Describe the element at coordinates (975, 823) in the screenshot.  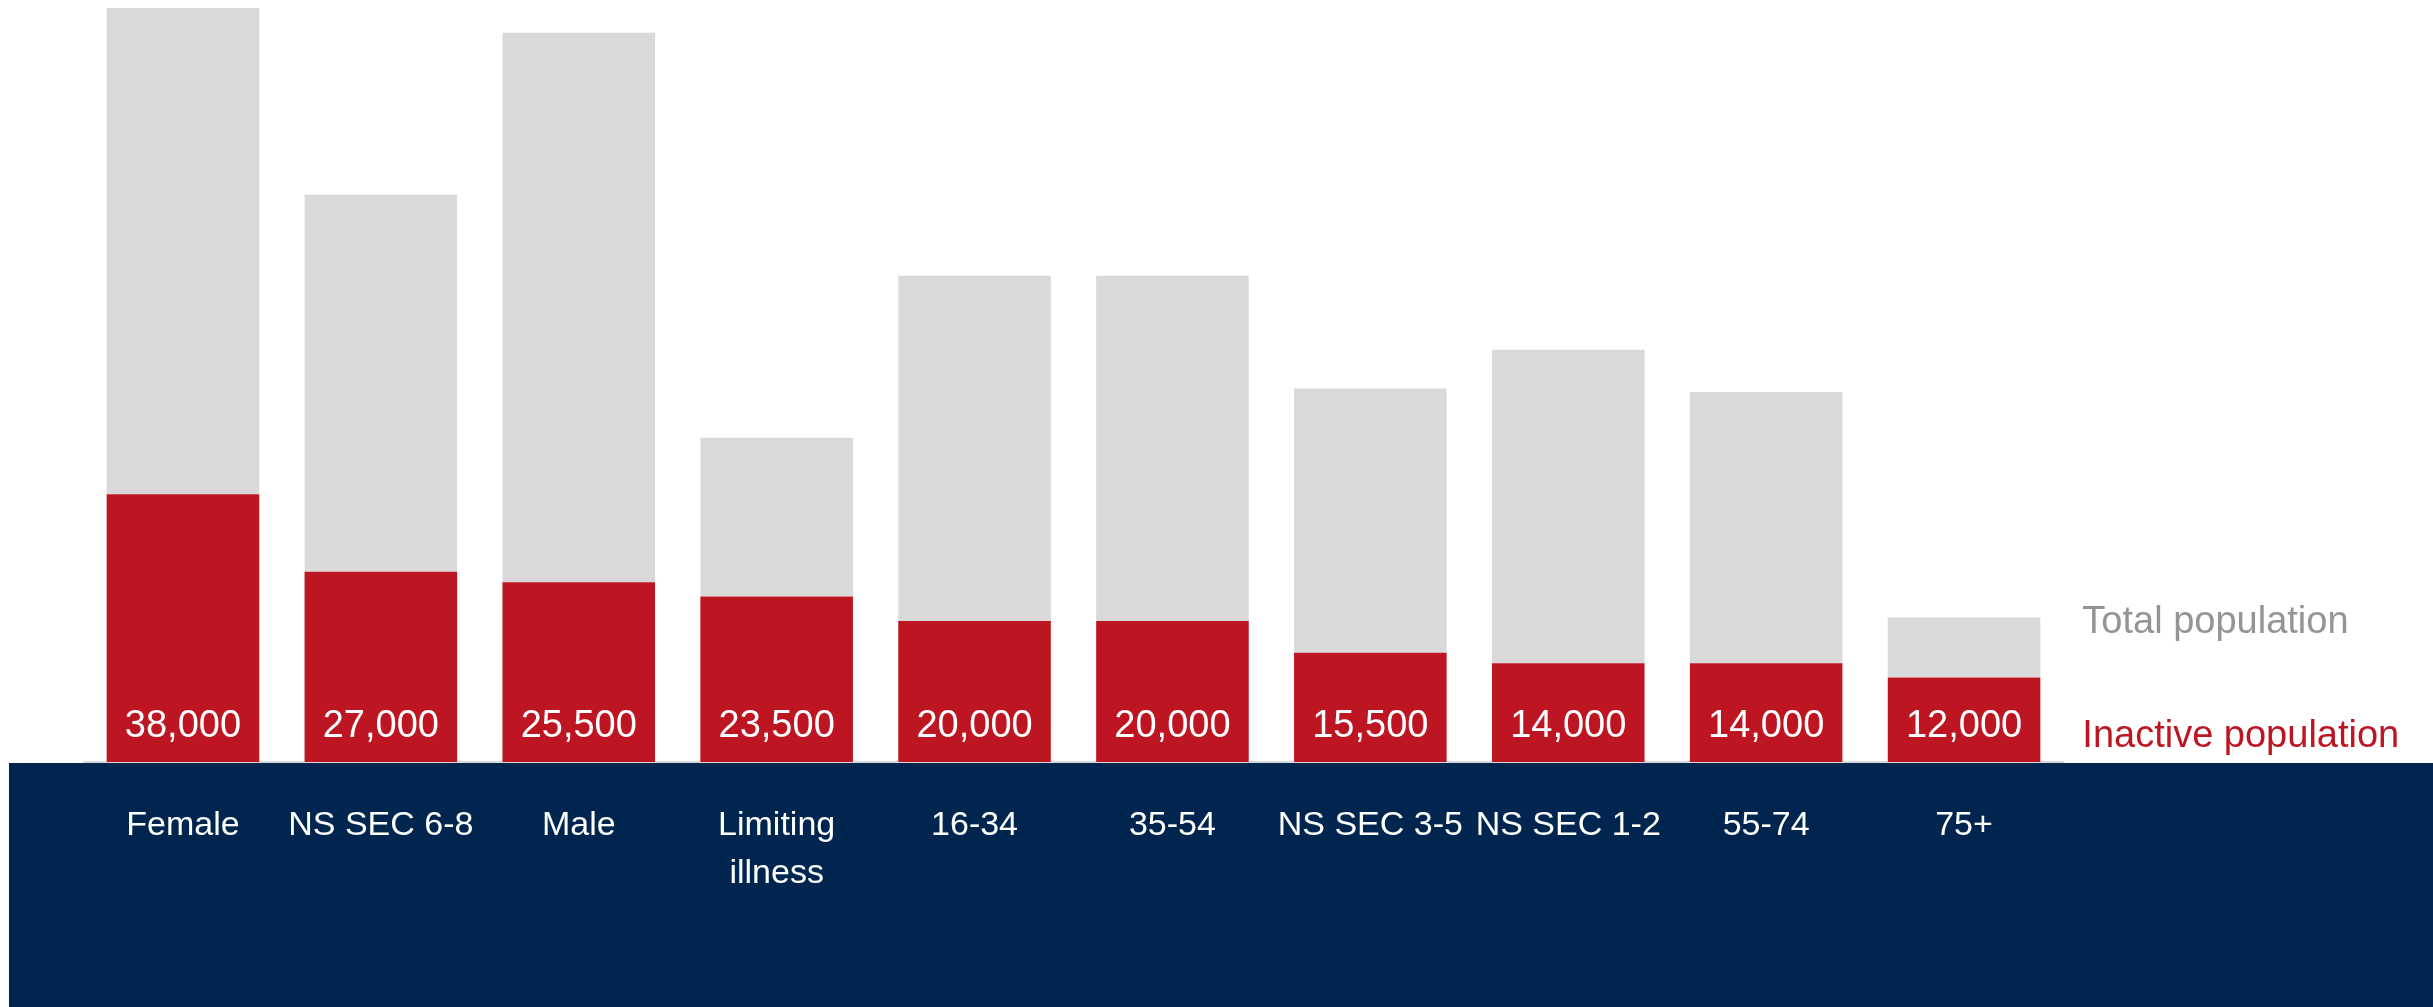
I see `x-tick-label: 16-34` at that location.